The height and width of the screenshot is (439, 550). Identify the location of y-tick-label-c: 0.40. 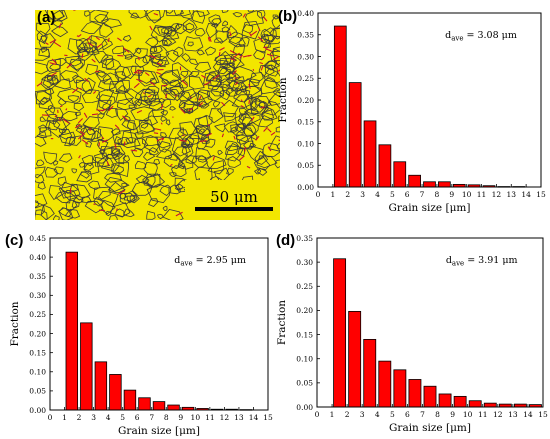
(37, 257).